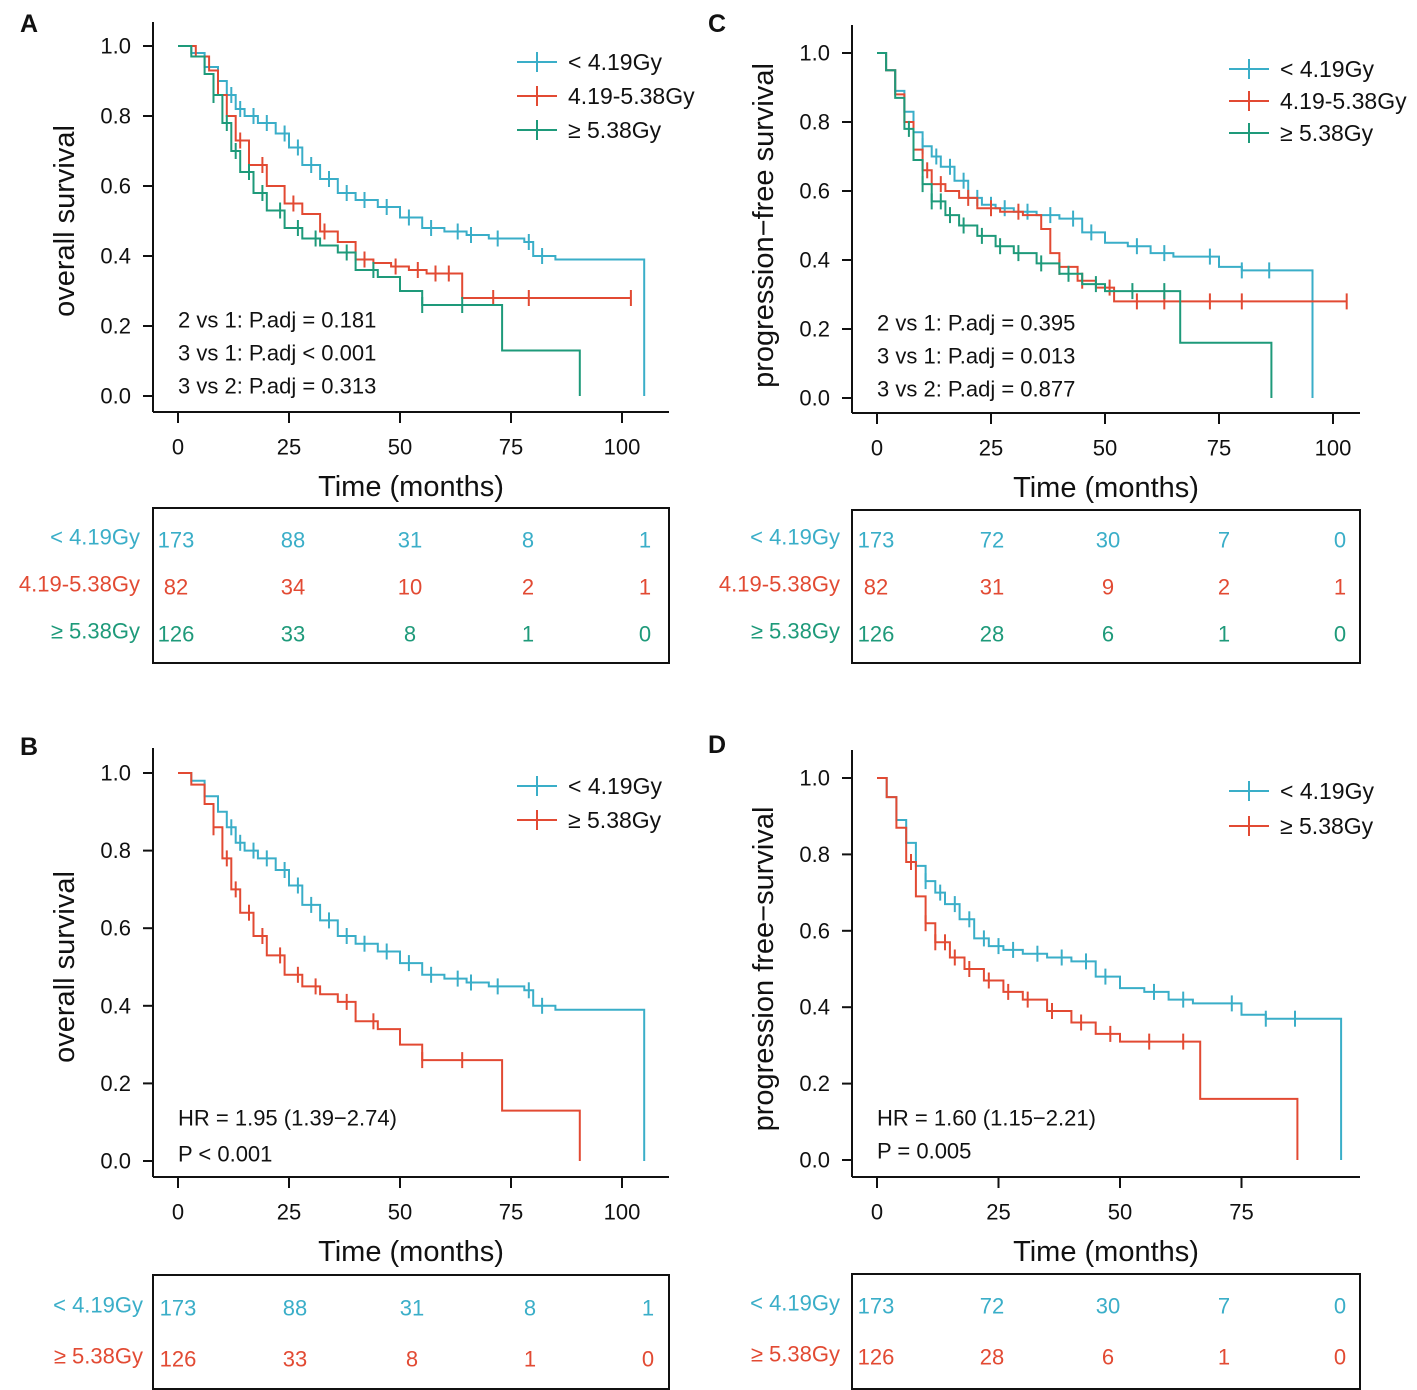 The width and height of the screenshot is (1417, 1390). Describe the element at coordinates (410, 587) in the screenshot. I see `risk-table-count: 10` at that location.